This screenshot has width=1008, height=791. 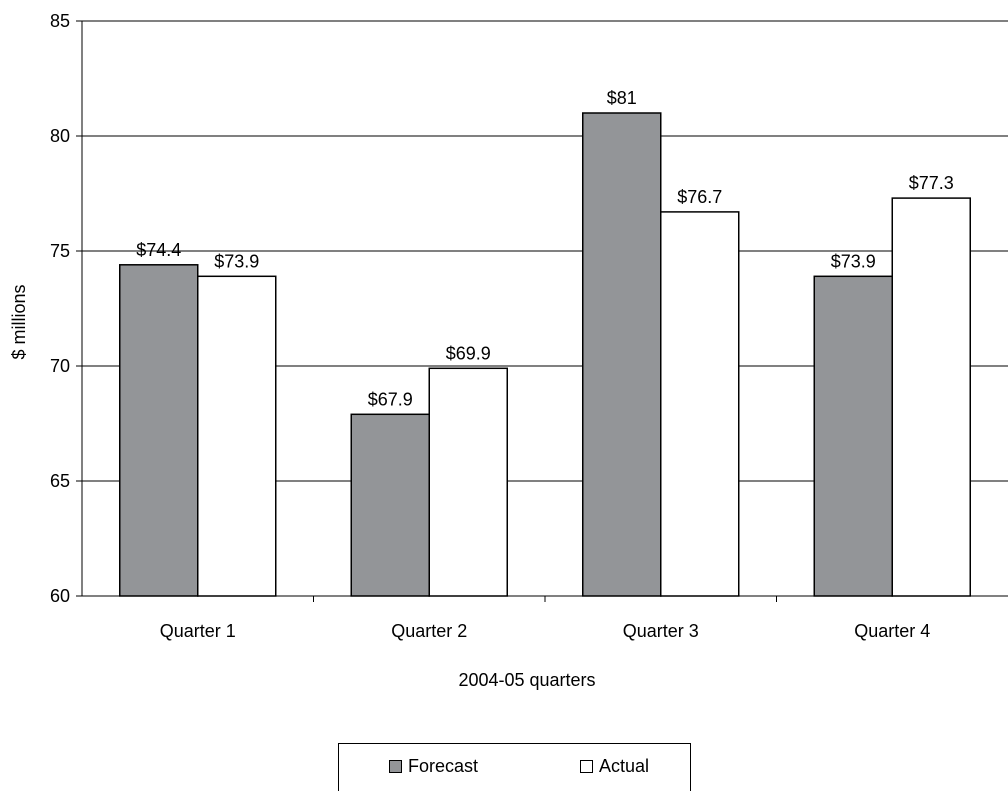 I want to click on legend-label-forecast: Forecast, so click(x=443, y=766).